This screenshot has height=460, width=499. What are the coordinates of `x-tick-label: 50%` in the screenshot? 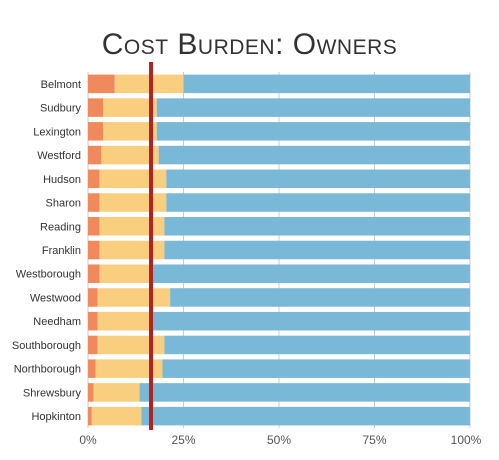 It's located at (279, 440).